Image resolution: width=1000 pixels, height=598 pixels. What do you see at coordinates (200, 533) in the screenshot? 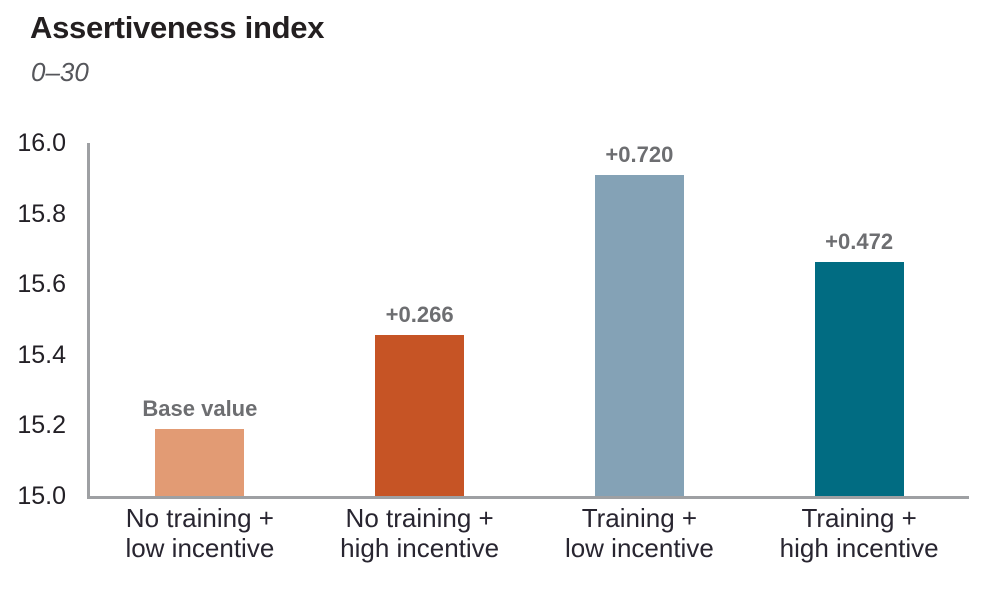
I see `category-label: No training + low incentive` at bounding box center [200, 533].